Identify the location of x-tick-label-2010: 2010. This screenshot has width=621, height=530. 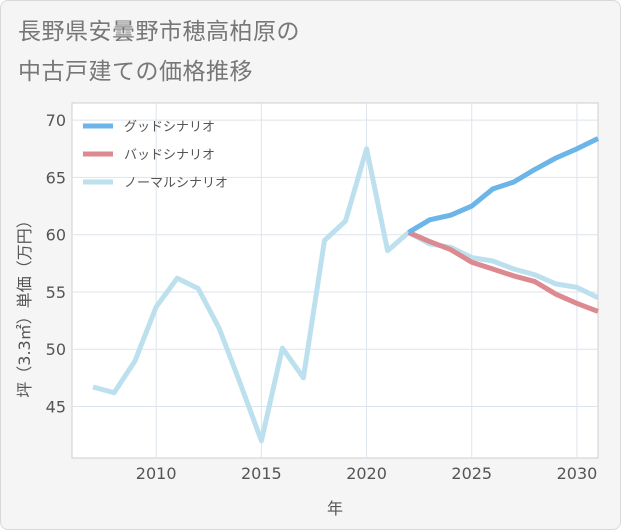
(156, 473).